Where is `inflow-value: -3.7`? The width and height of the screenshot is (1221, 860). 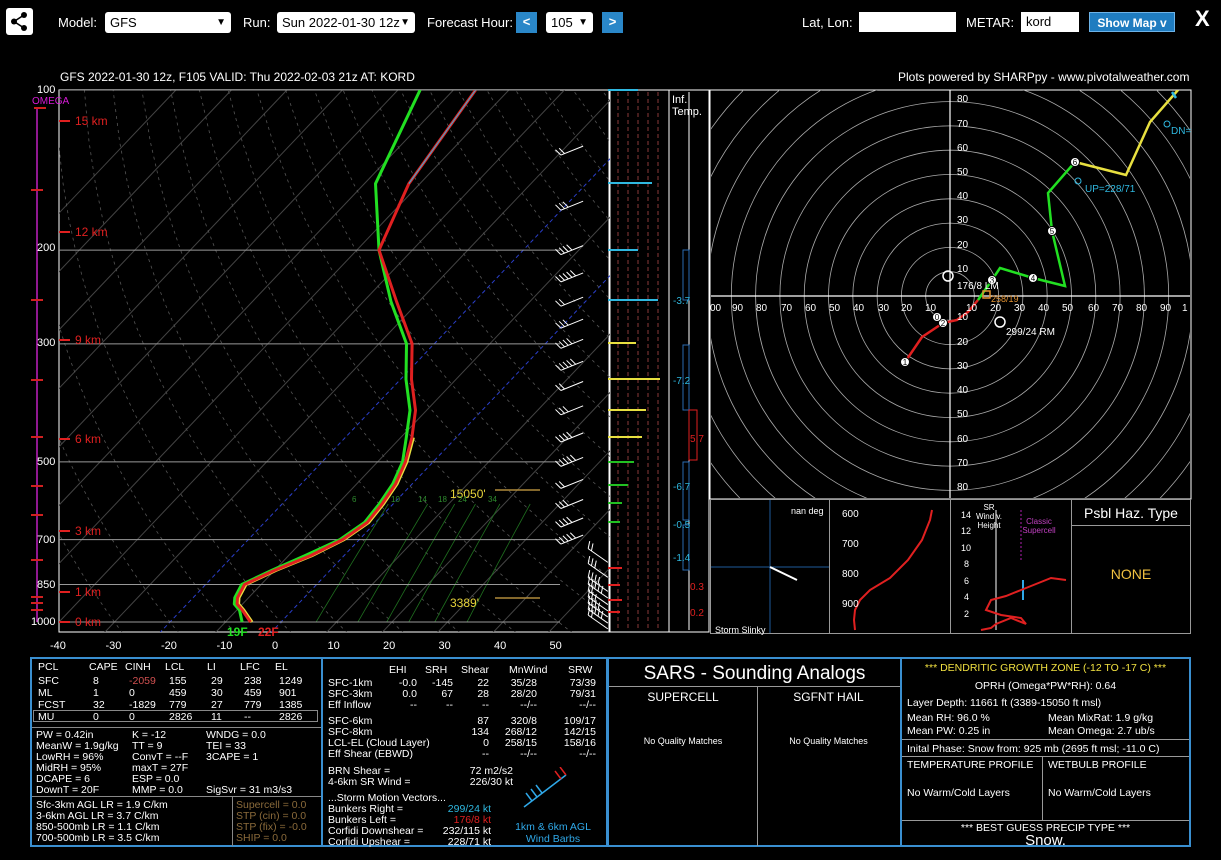
inflow-value: -3.7 is located at coordinates (682, 301).